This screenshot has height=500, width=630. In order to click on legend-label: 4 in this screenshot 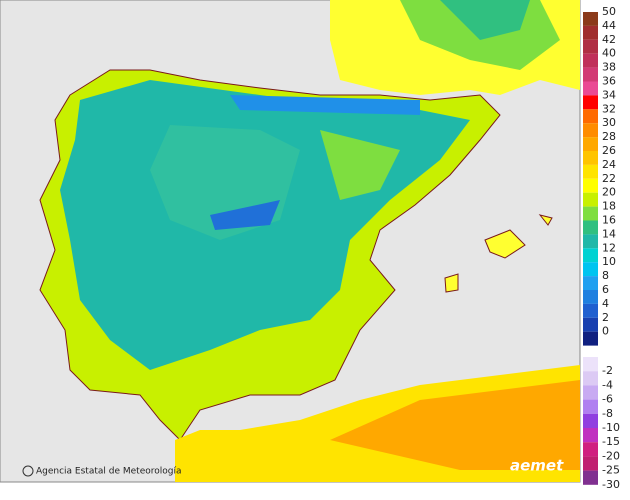, I will do `click(605, 303)`.